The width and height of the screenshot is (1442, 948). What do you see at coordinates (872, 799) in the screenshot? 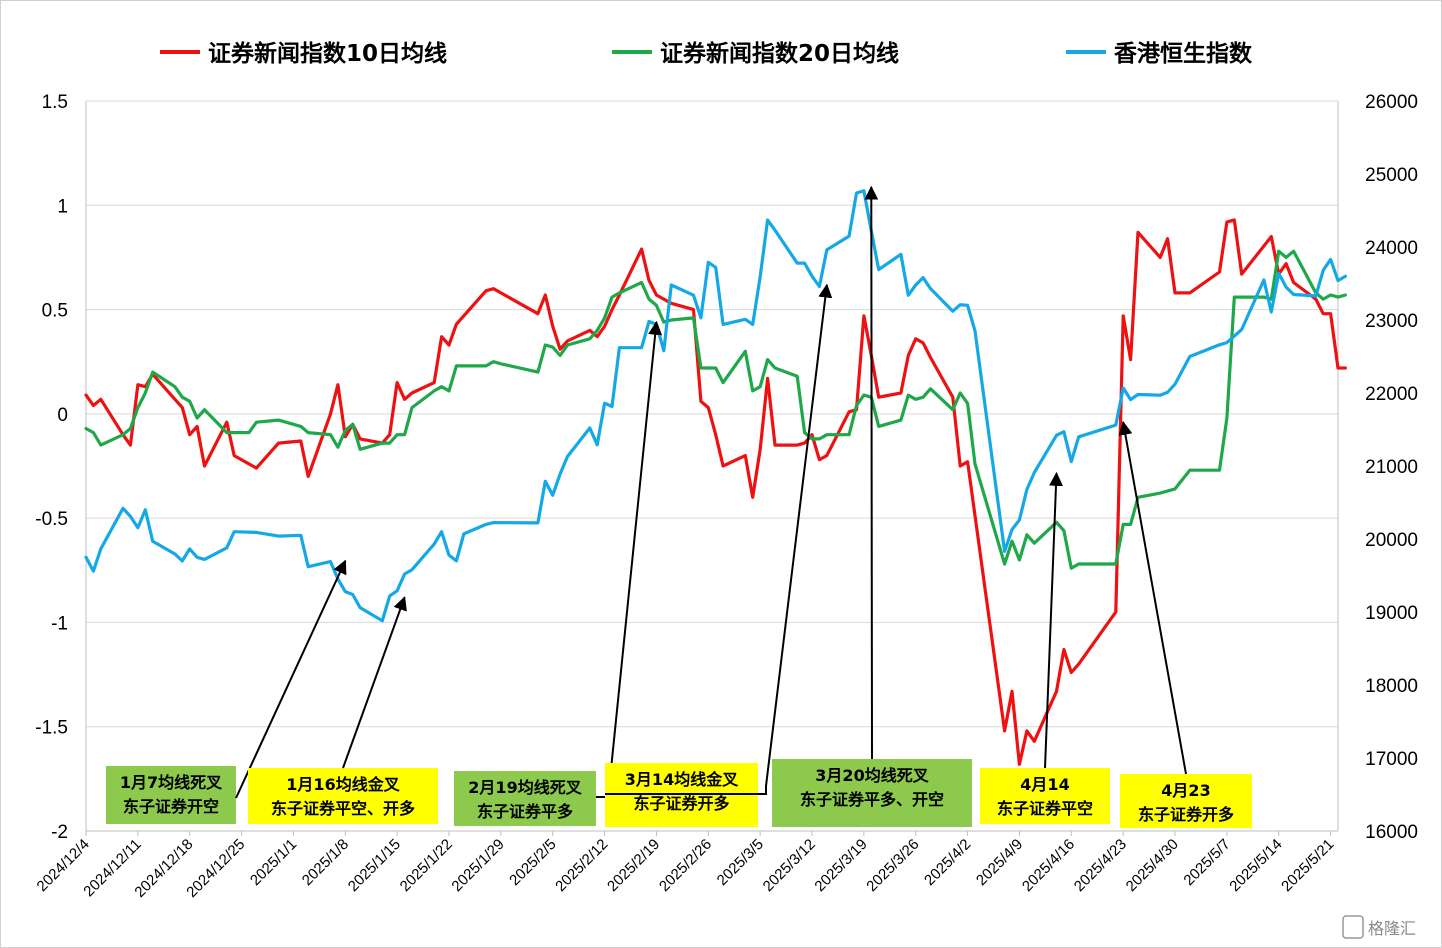
I see `annotation-text: 东子证券平多、开空` at bounding box center [872, 799].